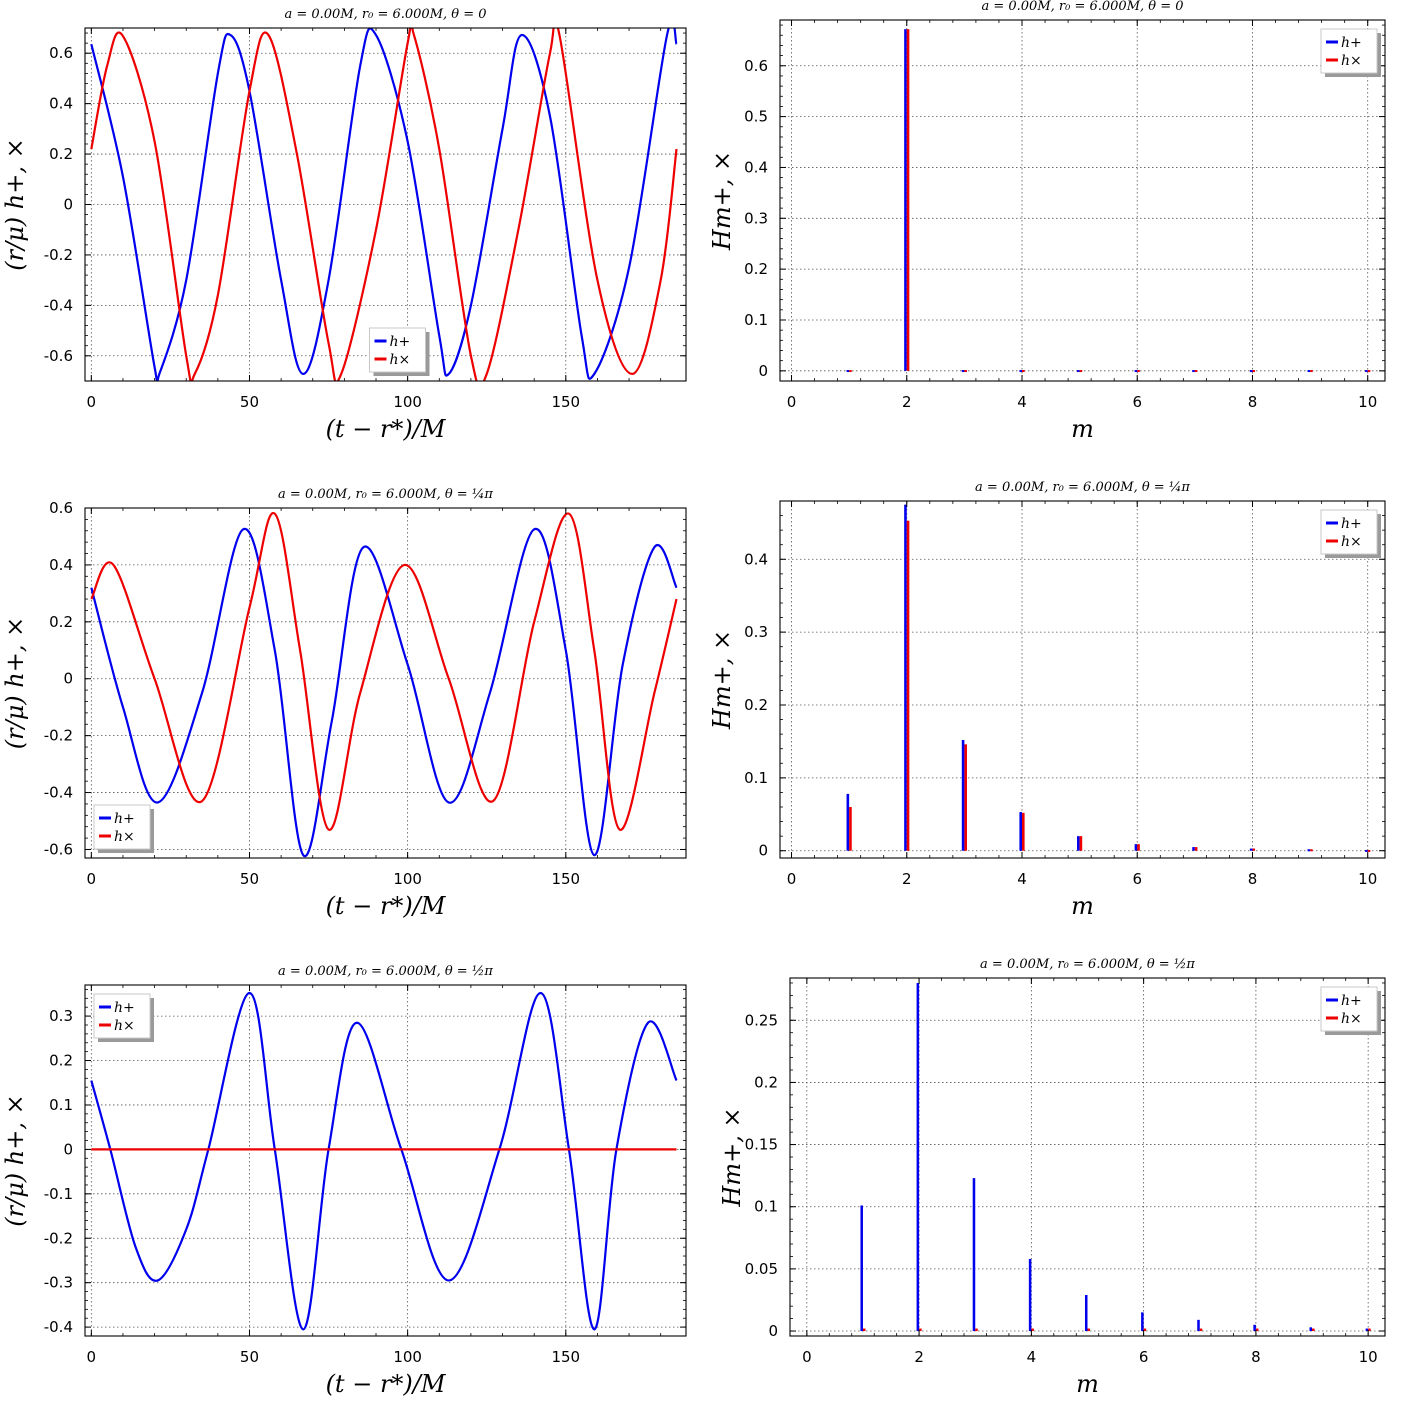  I want to click on y-tick-label: 0.5, so click(756, 117).